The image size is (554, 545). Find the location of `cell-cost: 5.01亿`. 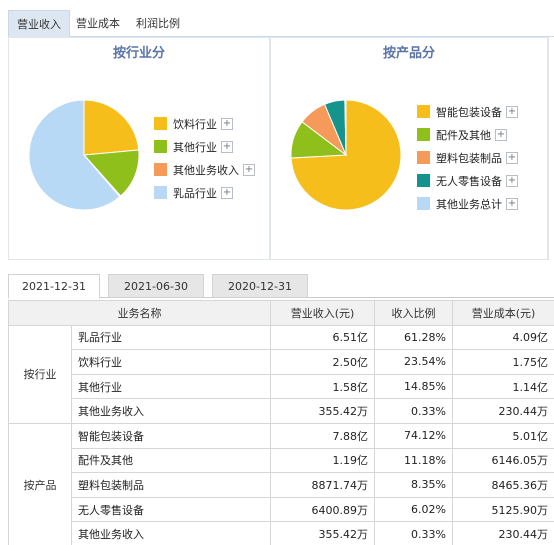

cell-cost: 5.01亿 is located at coordinates (503, 435).